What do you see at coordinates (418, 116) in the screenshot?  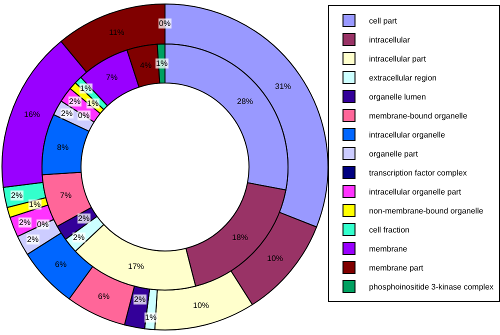 I see `legend-label: membrane-bound organelle` at bounding box center [418, 116].